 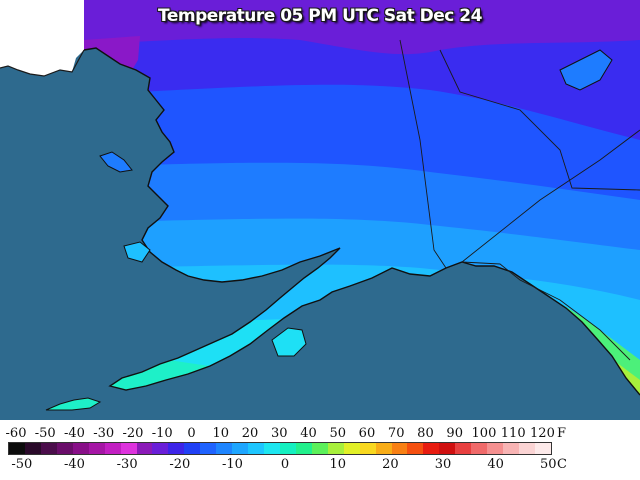 I want to click on fahrenheit-tick-label: -60, so click(x=16, y=433).